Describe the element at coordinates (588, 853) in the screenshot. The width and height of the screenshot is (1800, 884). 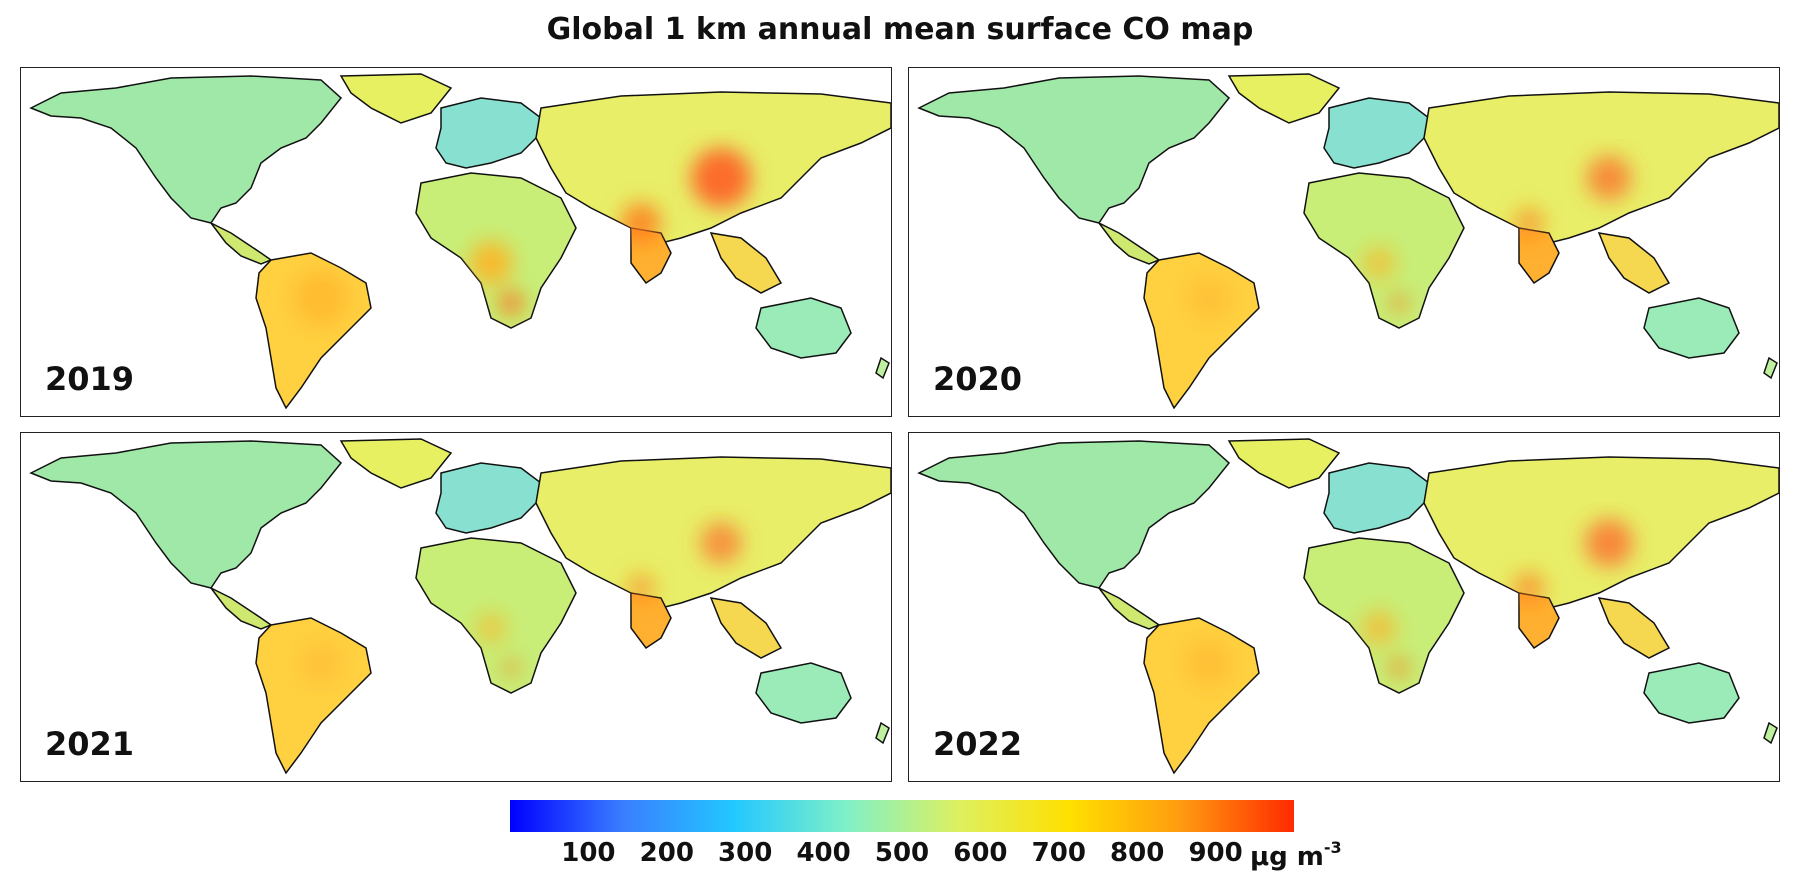
I see `colorbar-tick-label: 100` at that location.